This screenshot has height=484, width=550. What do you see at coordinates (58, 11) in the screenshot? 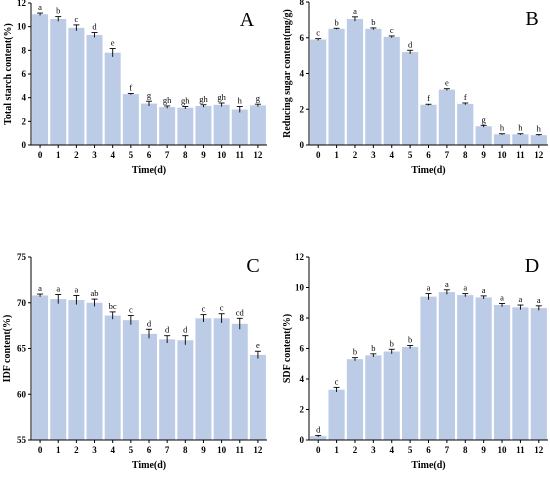
I see `significance-label: b` at bounding box center [58, 11].